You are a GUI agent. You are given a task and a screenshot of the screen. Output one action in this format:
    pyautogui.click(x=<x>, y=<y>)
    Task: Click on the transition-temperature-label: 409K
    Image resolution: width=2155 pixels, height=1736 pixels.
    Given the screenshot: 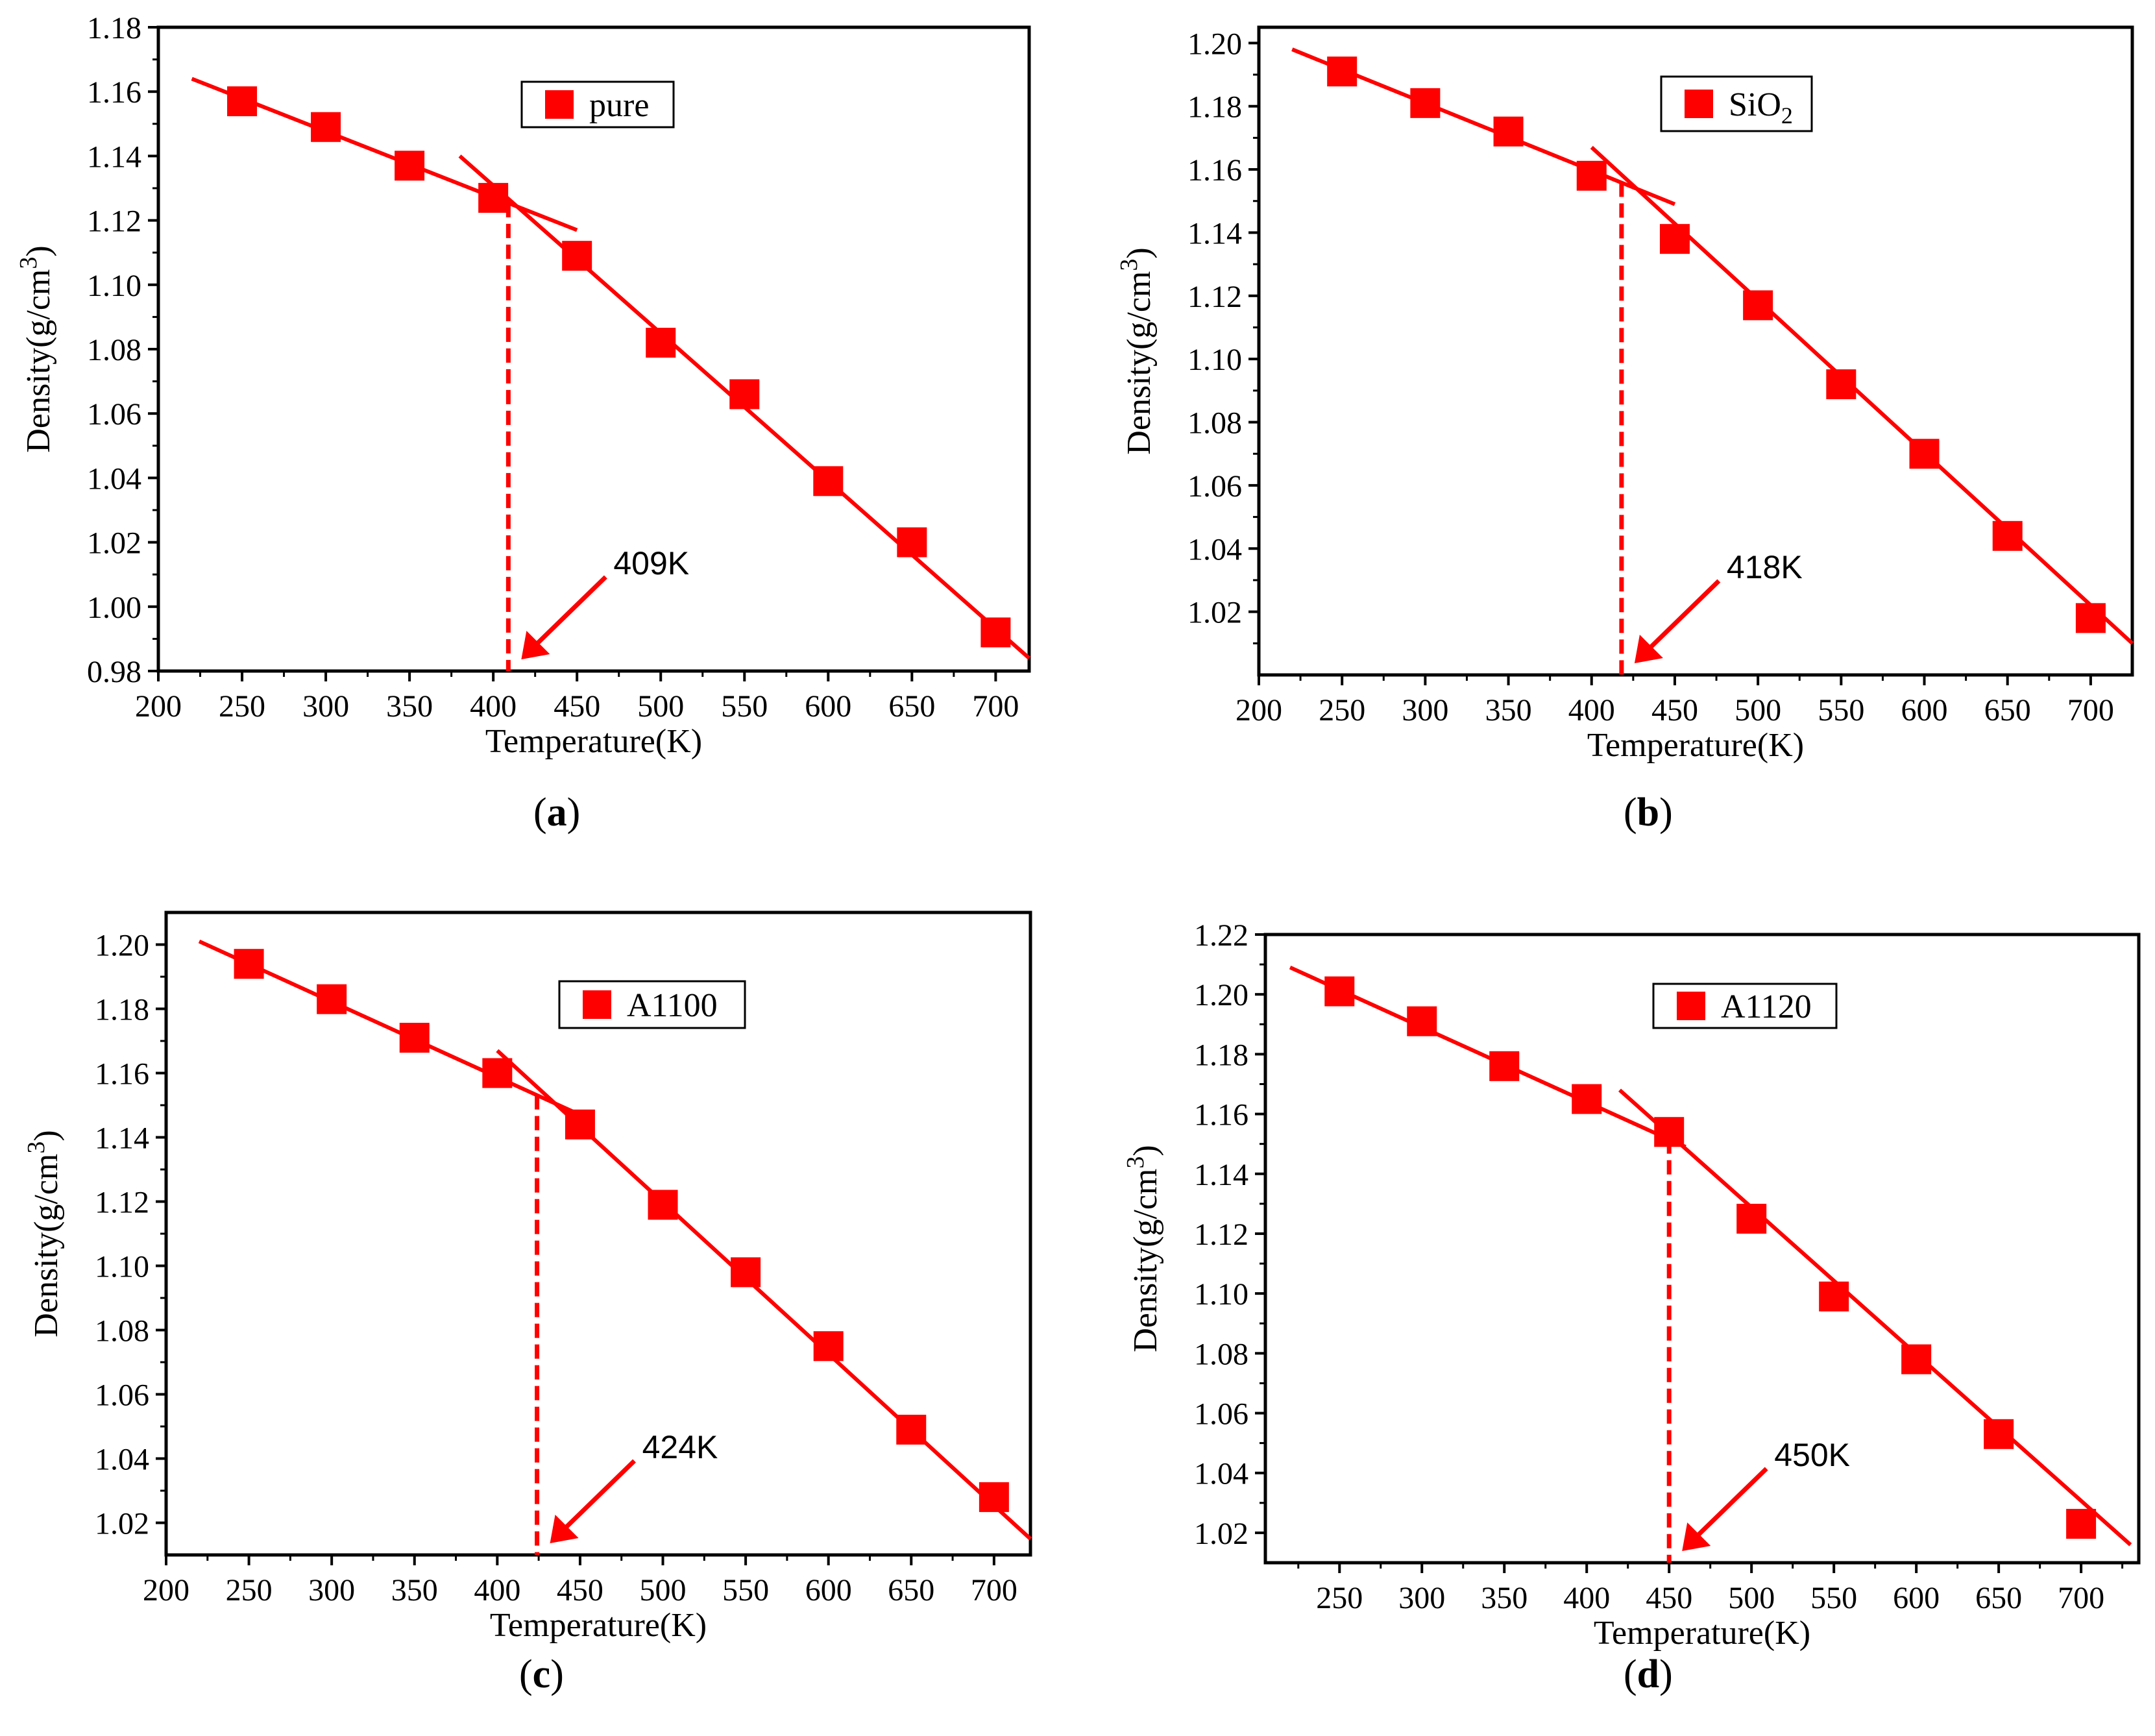 What is the action you would take?
    pyautogui.click(x=651, y=563)
    